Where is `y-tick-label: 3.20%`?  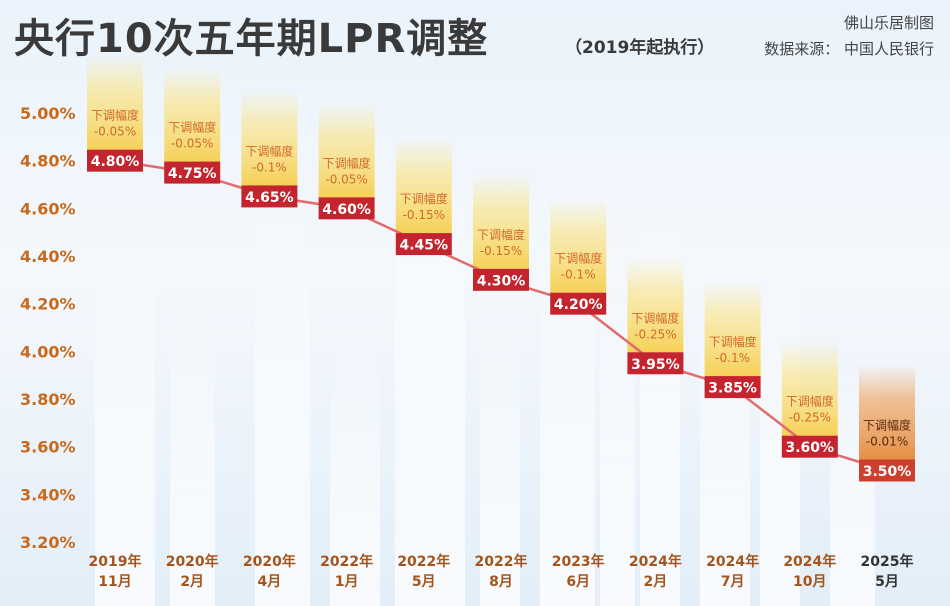 y-tick-label: 3.20% is located at coordinates (48, 542).